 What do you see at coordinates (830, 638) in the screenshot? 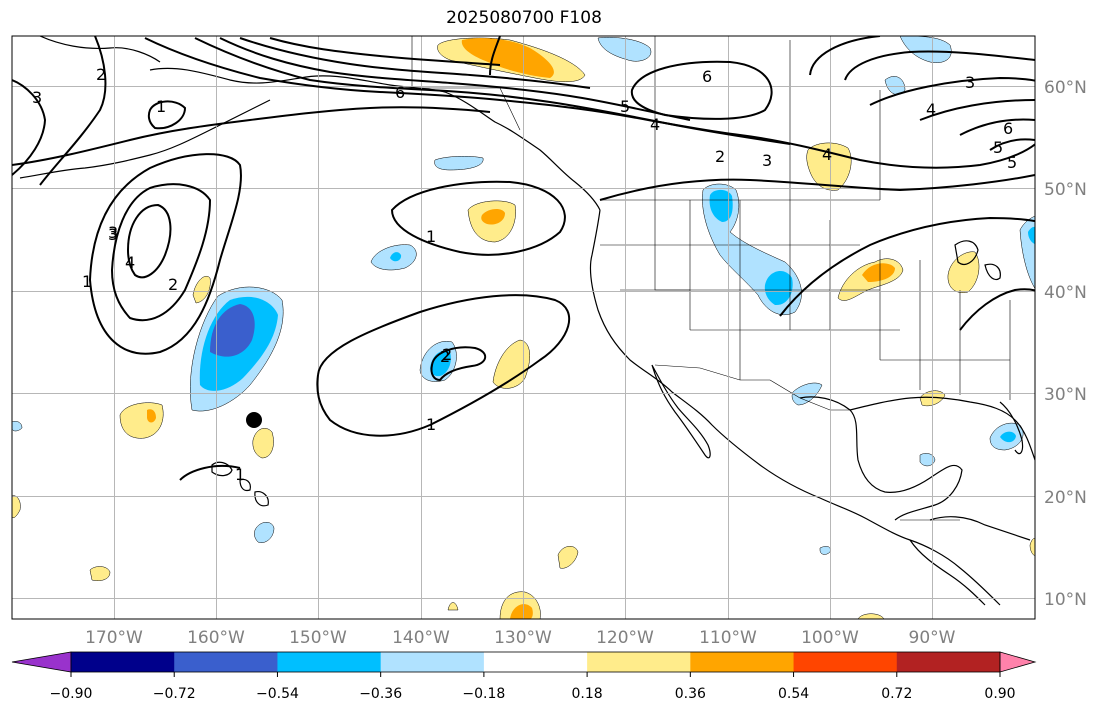
I see `lon-label: 100°W` at bounding box center [830, 638].